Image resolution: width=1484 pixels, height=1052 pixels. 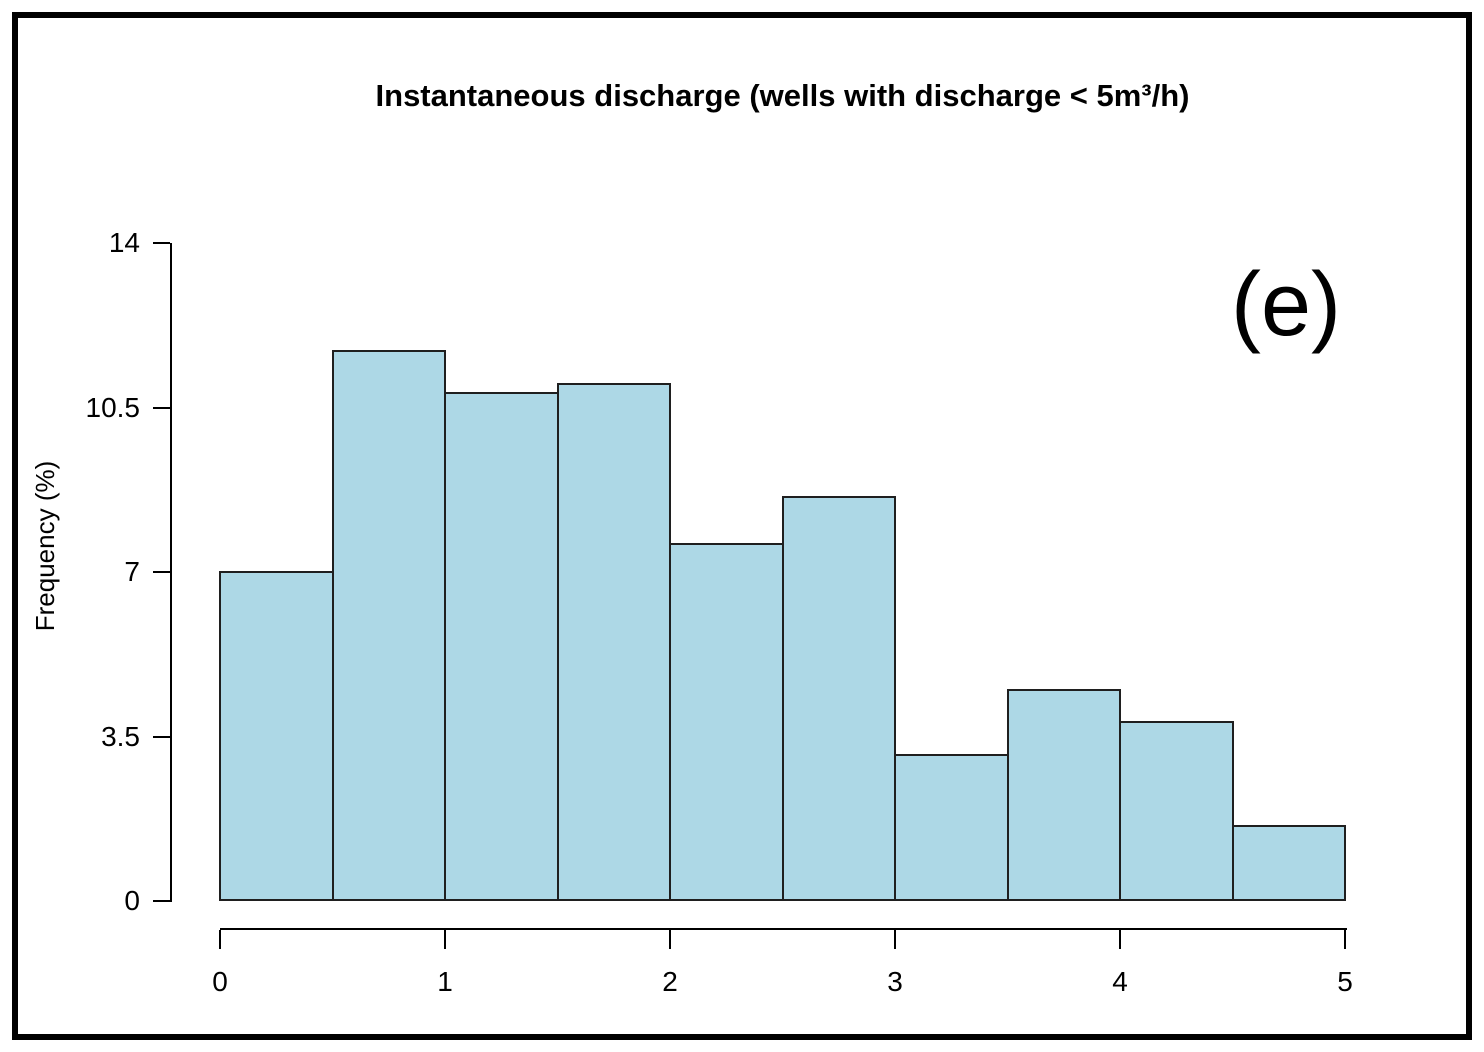 What do you see at coordinates (113, 407) in the screenshot?
I see `y-tick-label: 10.5` at bounding box center [113, 407].